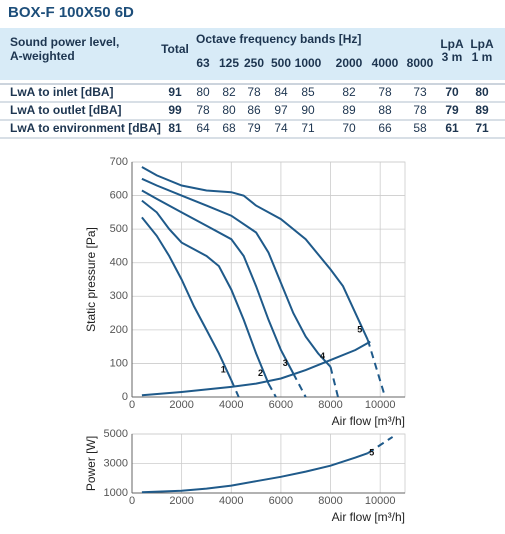 Image resolution: width=505 pixels, height=534 pixels. What do you see at coordinates (229, 128) in the screenshot?
I see `cell: 68` at bounding box center [229, 128].